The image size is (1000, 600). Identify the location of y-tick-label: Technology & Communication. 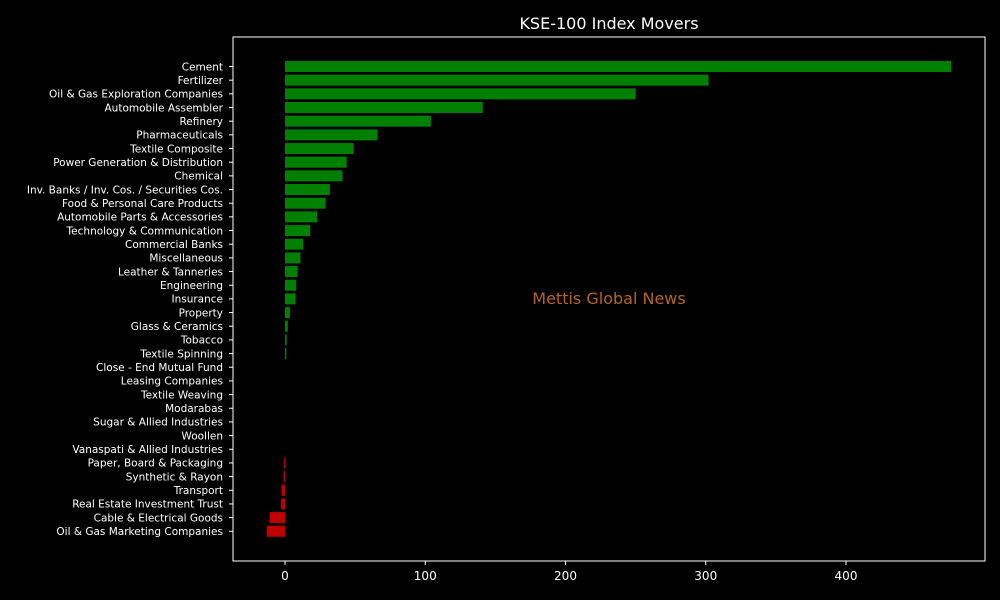
(144, 231).